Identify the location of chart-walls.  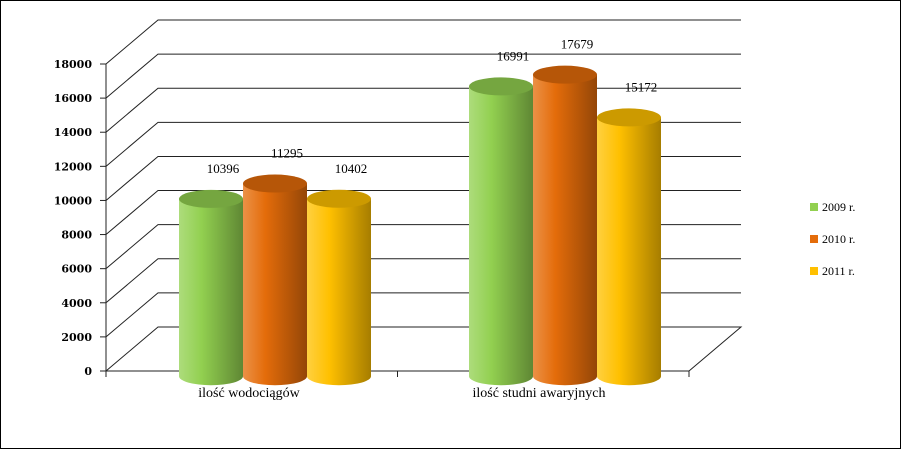
(424, 349).